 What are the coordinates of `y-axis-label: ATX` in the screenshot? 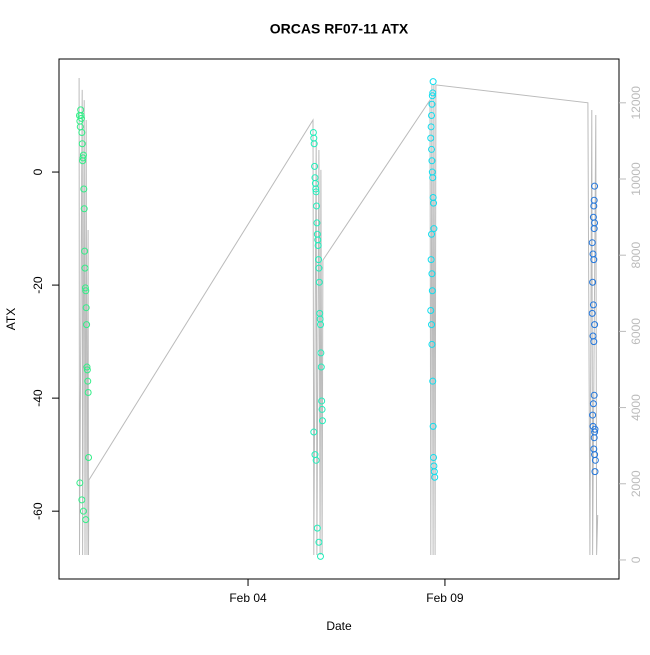 It's located at (11, 319).